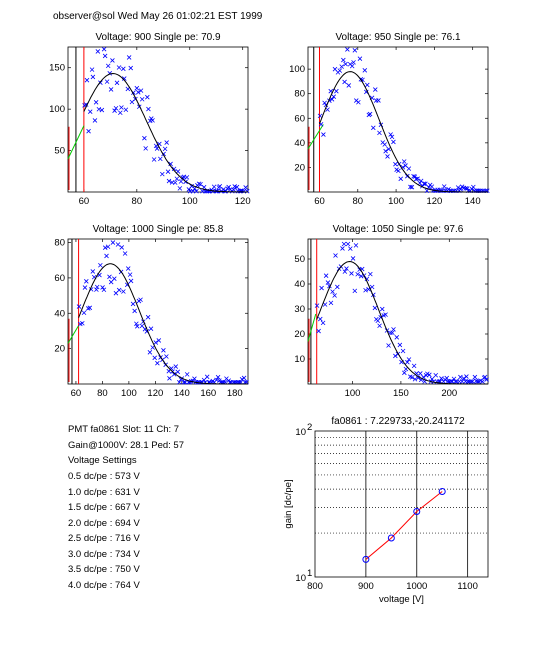 Image resolution: width=540 pixels, height=648 pixels. I want to click on pmt-info: PMT fa0861 Slot: 11 Ch: 7, so click(124, 429).